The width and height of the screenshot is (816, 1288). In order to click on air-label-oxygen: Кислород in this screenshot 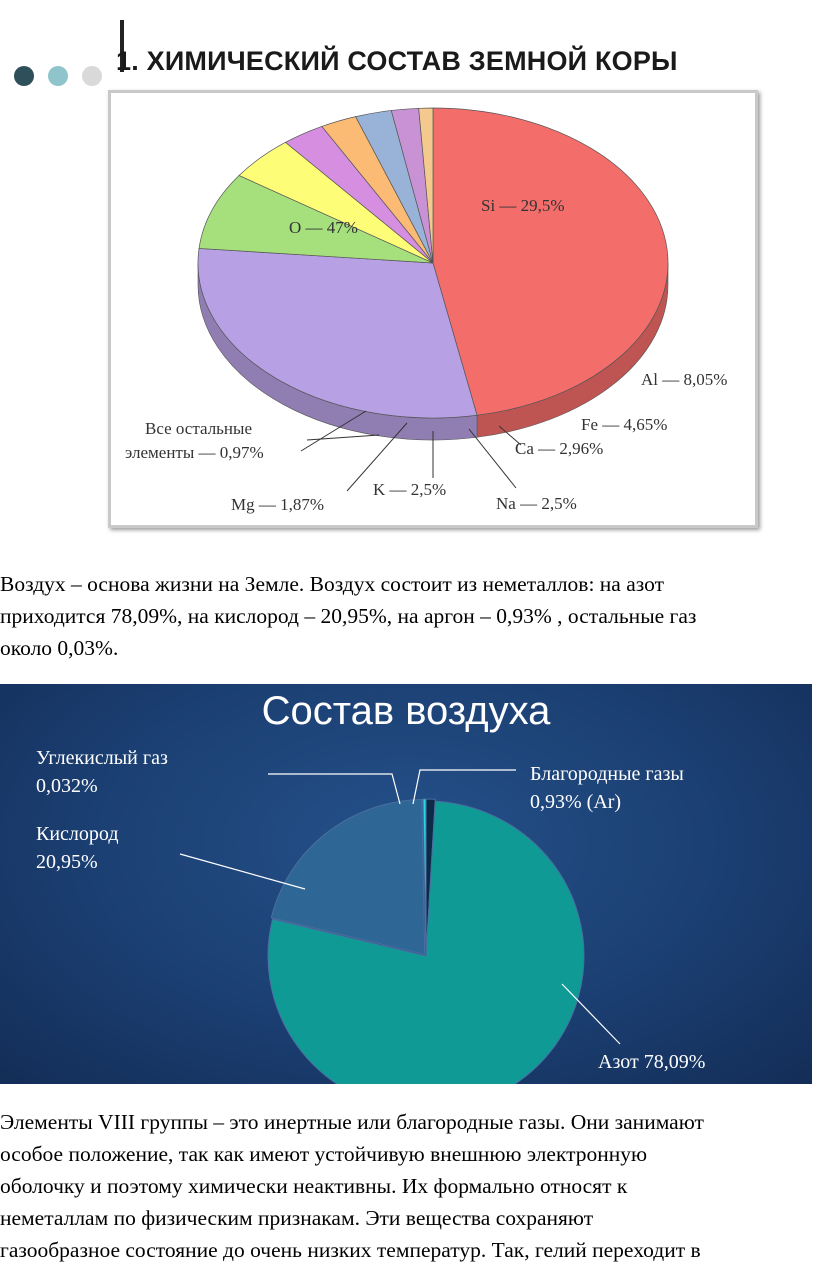, I will do `click(77, 834)`.